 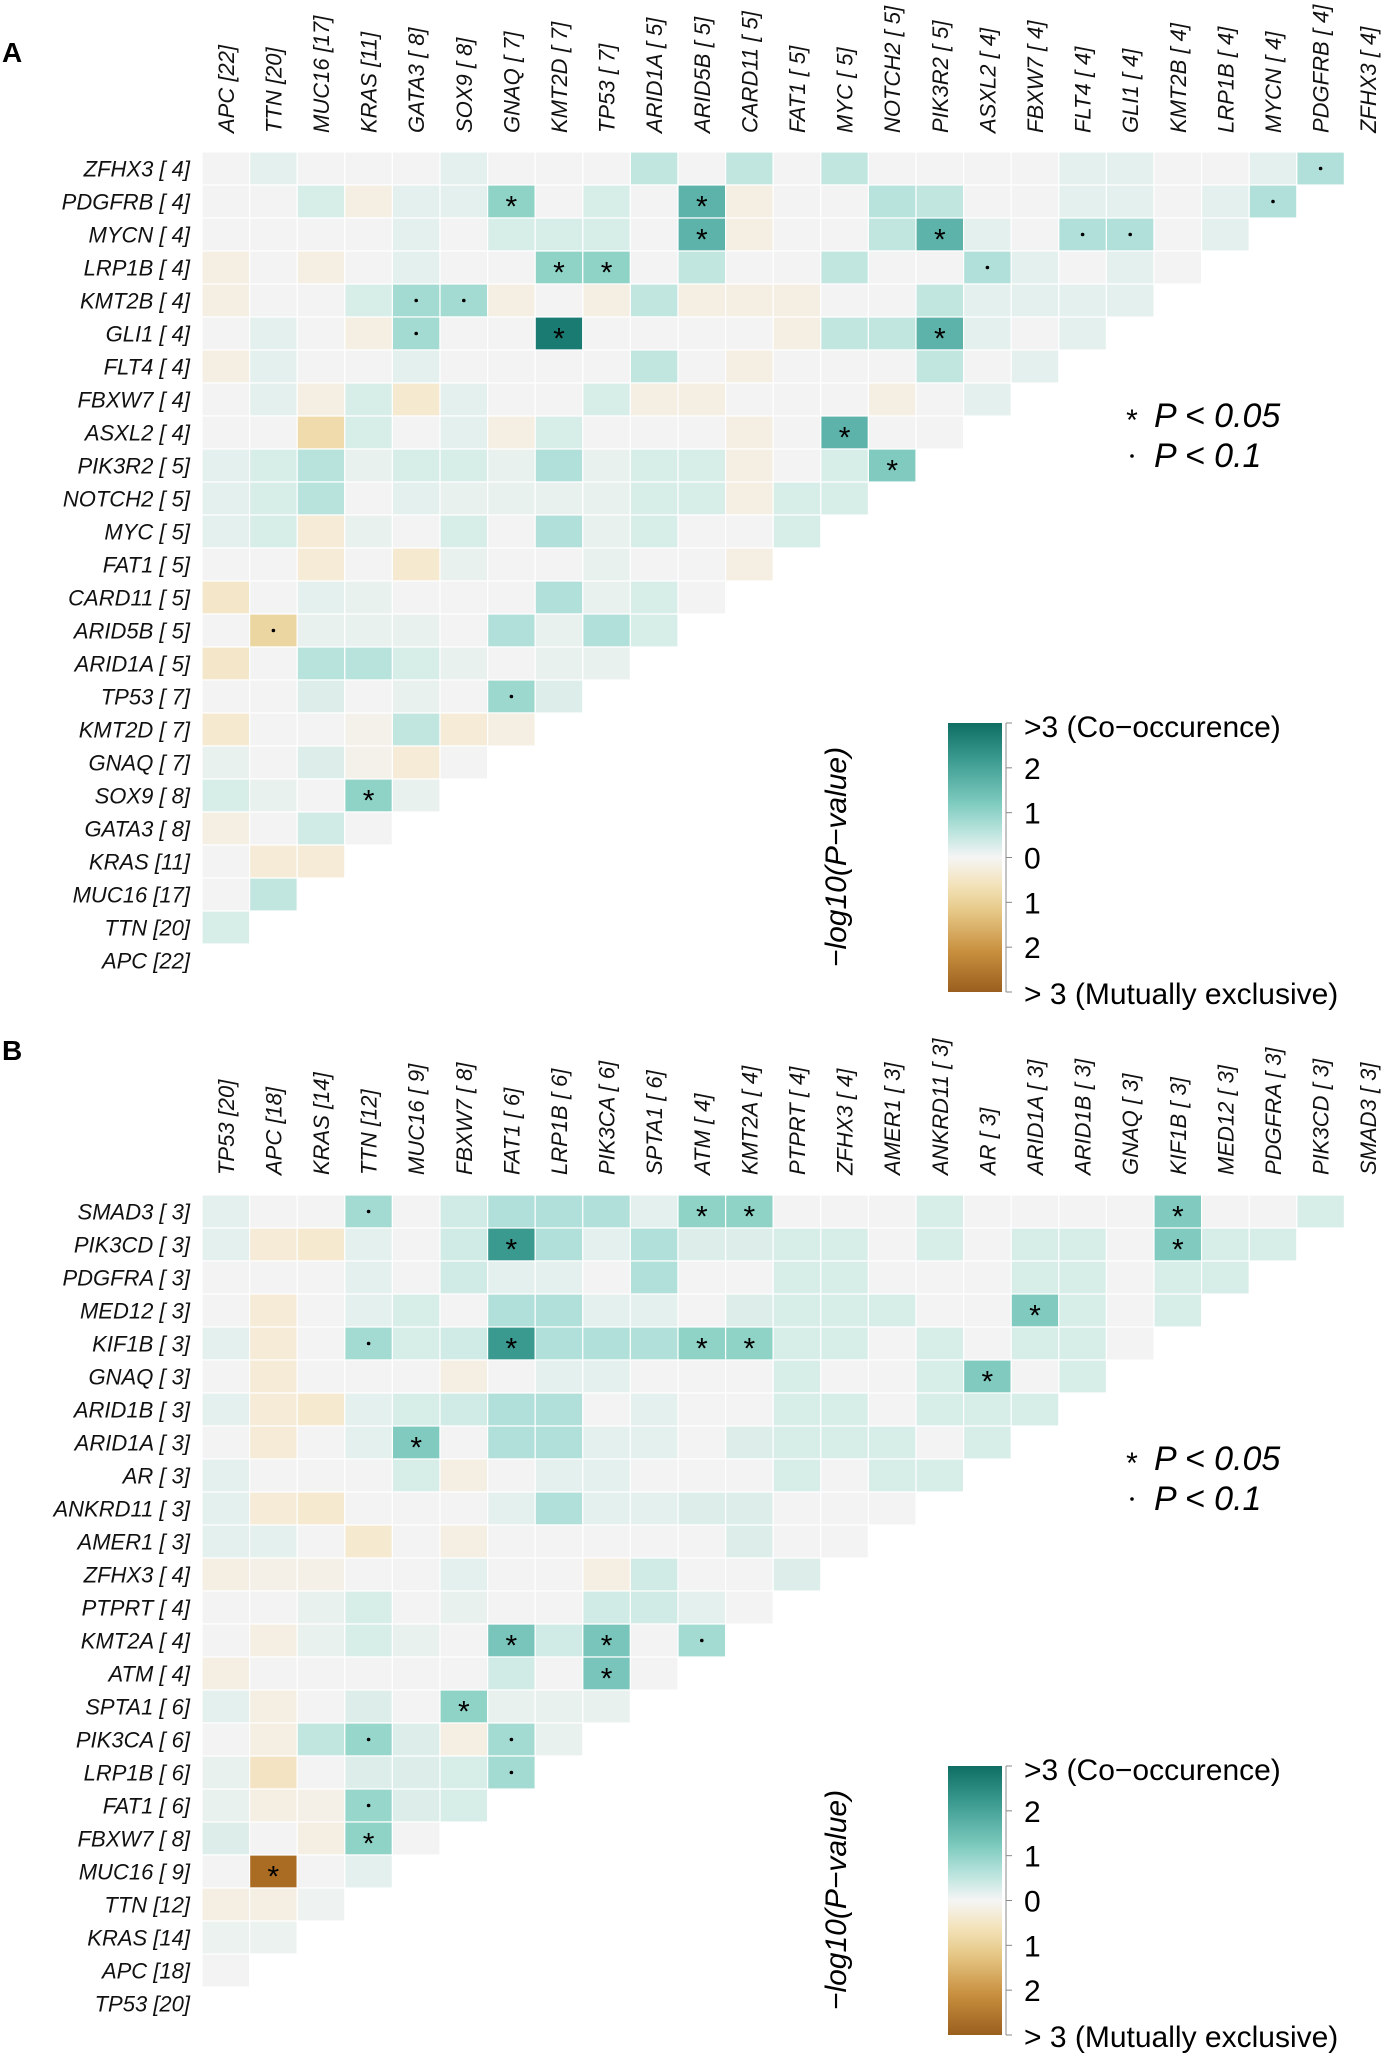 I want to click on column-label: ASXL2 [ 4], so click(x=987, y=81).